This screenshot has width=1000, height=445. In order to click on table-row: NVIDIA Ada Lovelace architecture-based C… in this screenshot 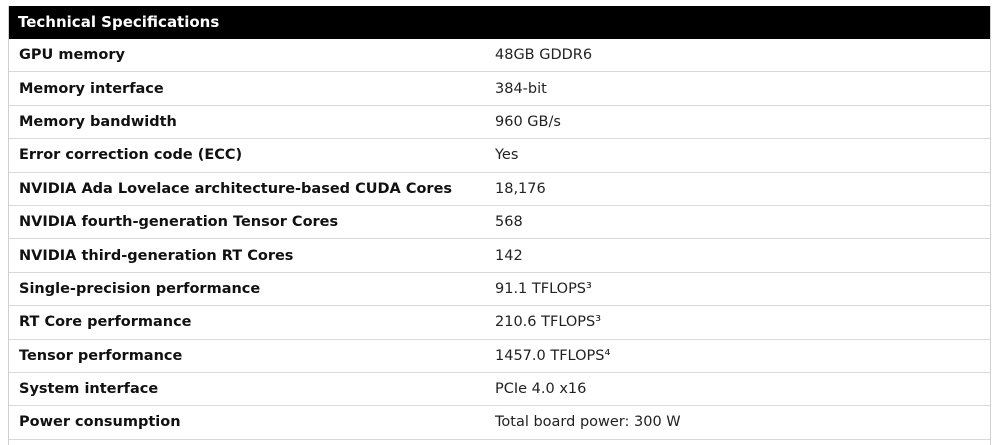, I will do `click(499, 189)`.